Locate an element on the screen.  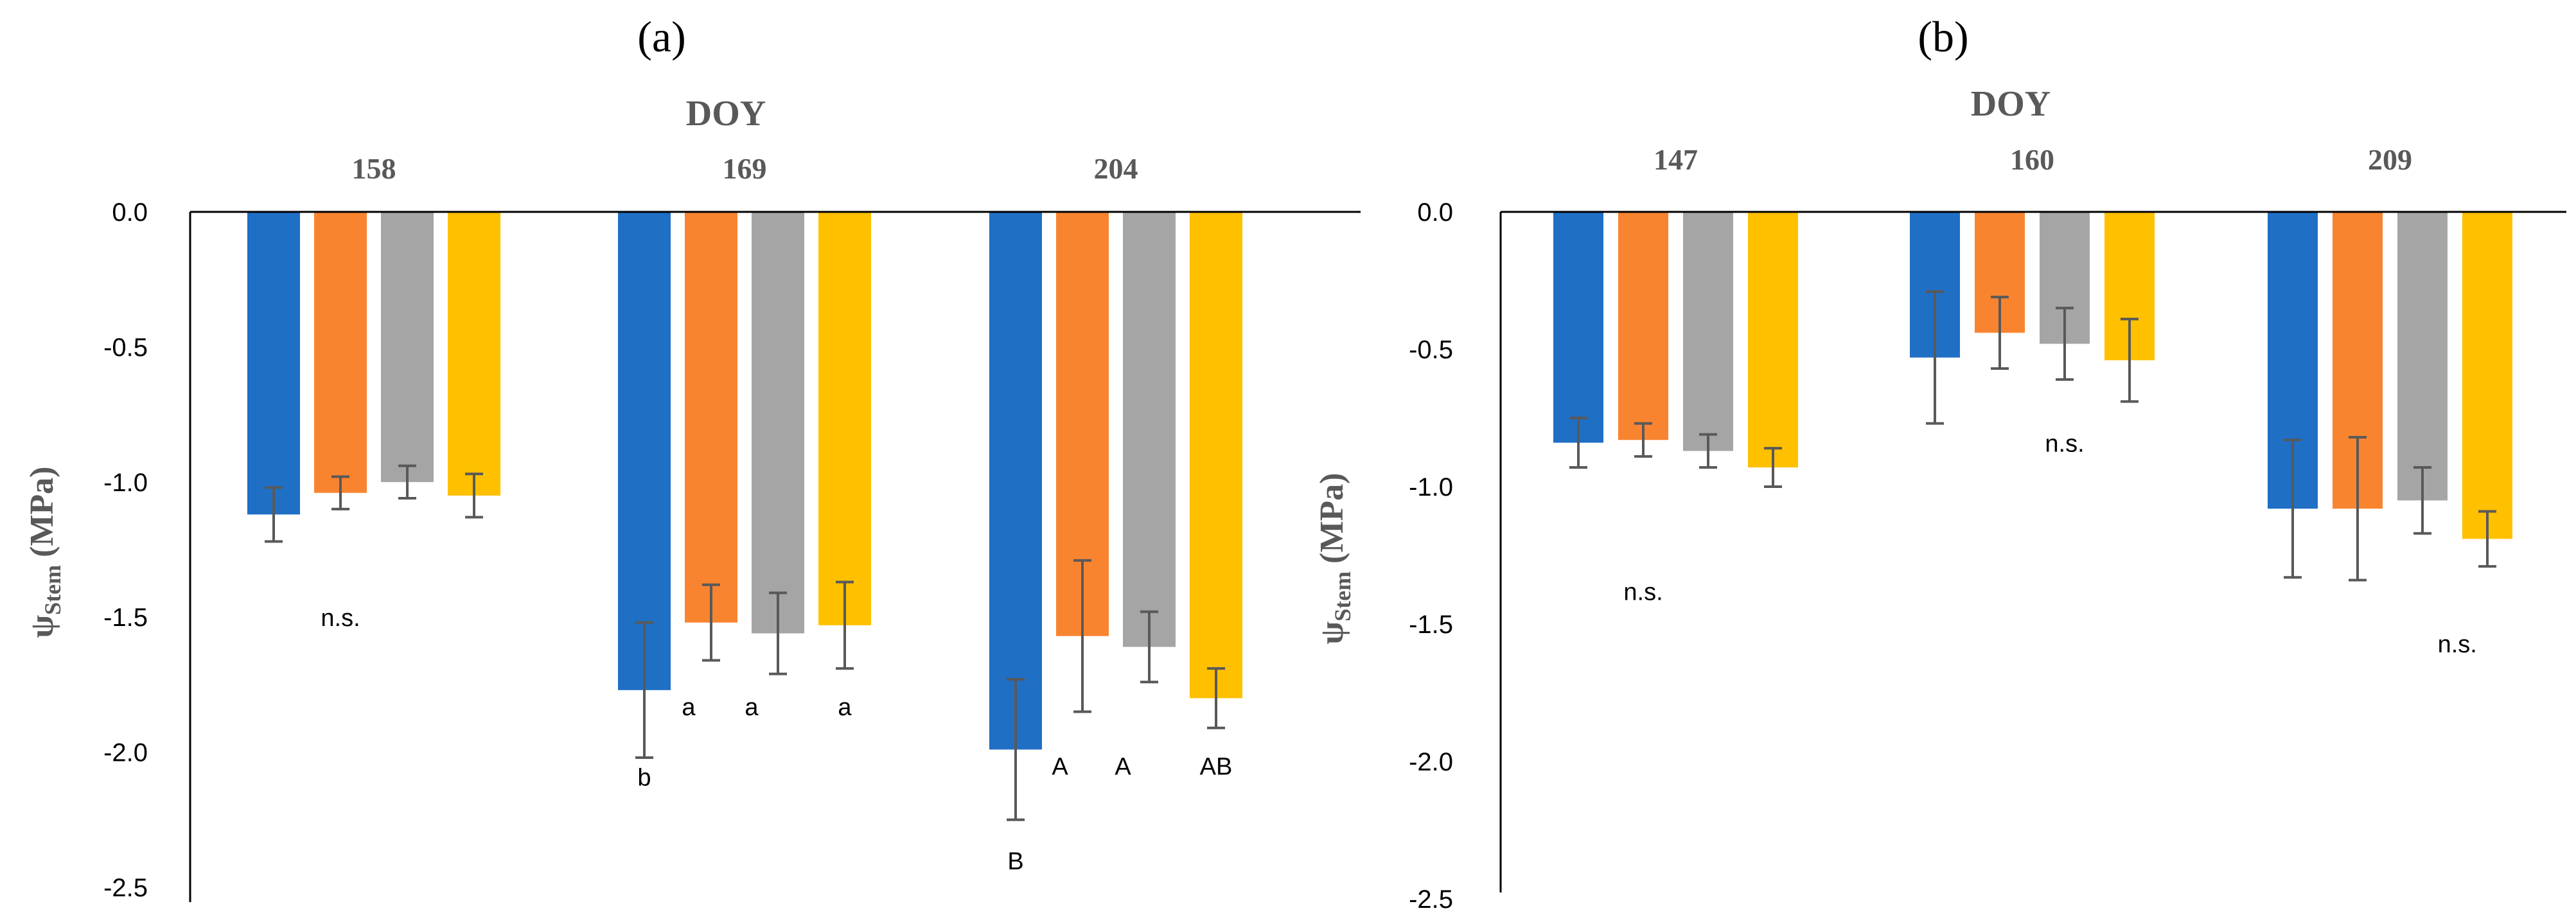
bars-b is located at coordinates (2032, 375).